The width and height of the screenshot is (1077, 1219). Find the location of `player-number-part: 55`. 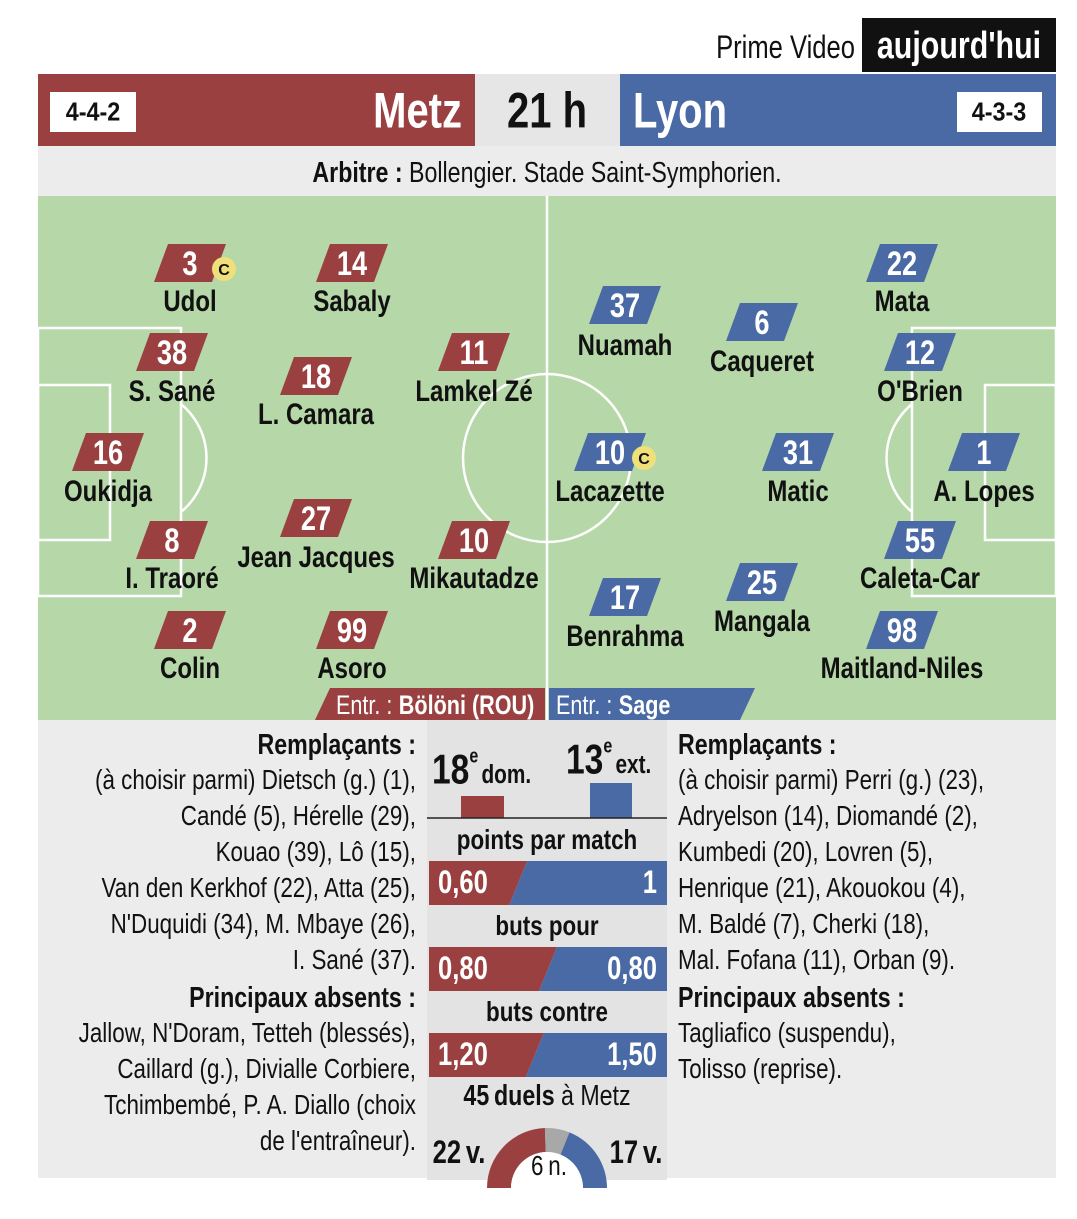

player-number-part: 55 is located at coordinates (920, 540).